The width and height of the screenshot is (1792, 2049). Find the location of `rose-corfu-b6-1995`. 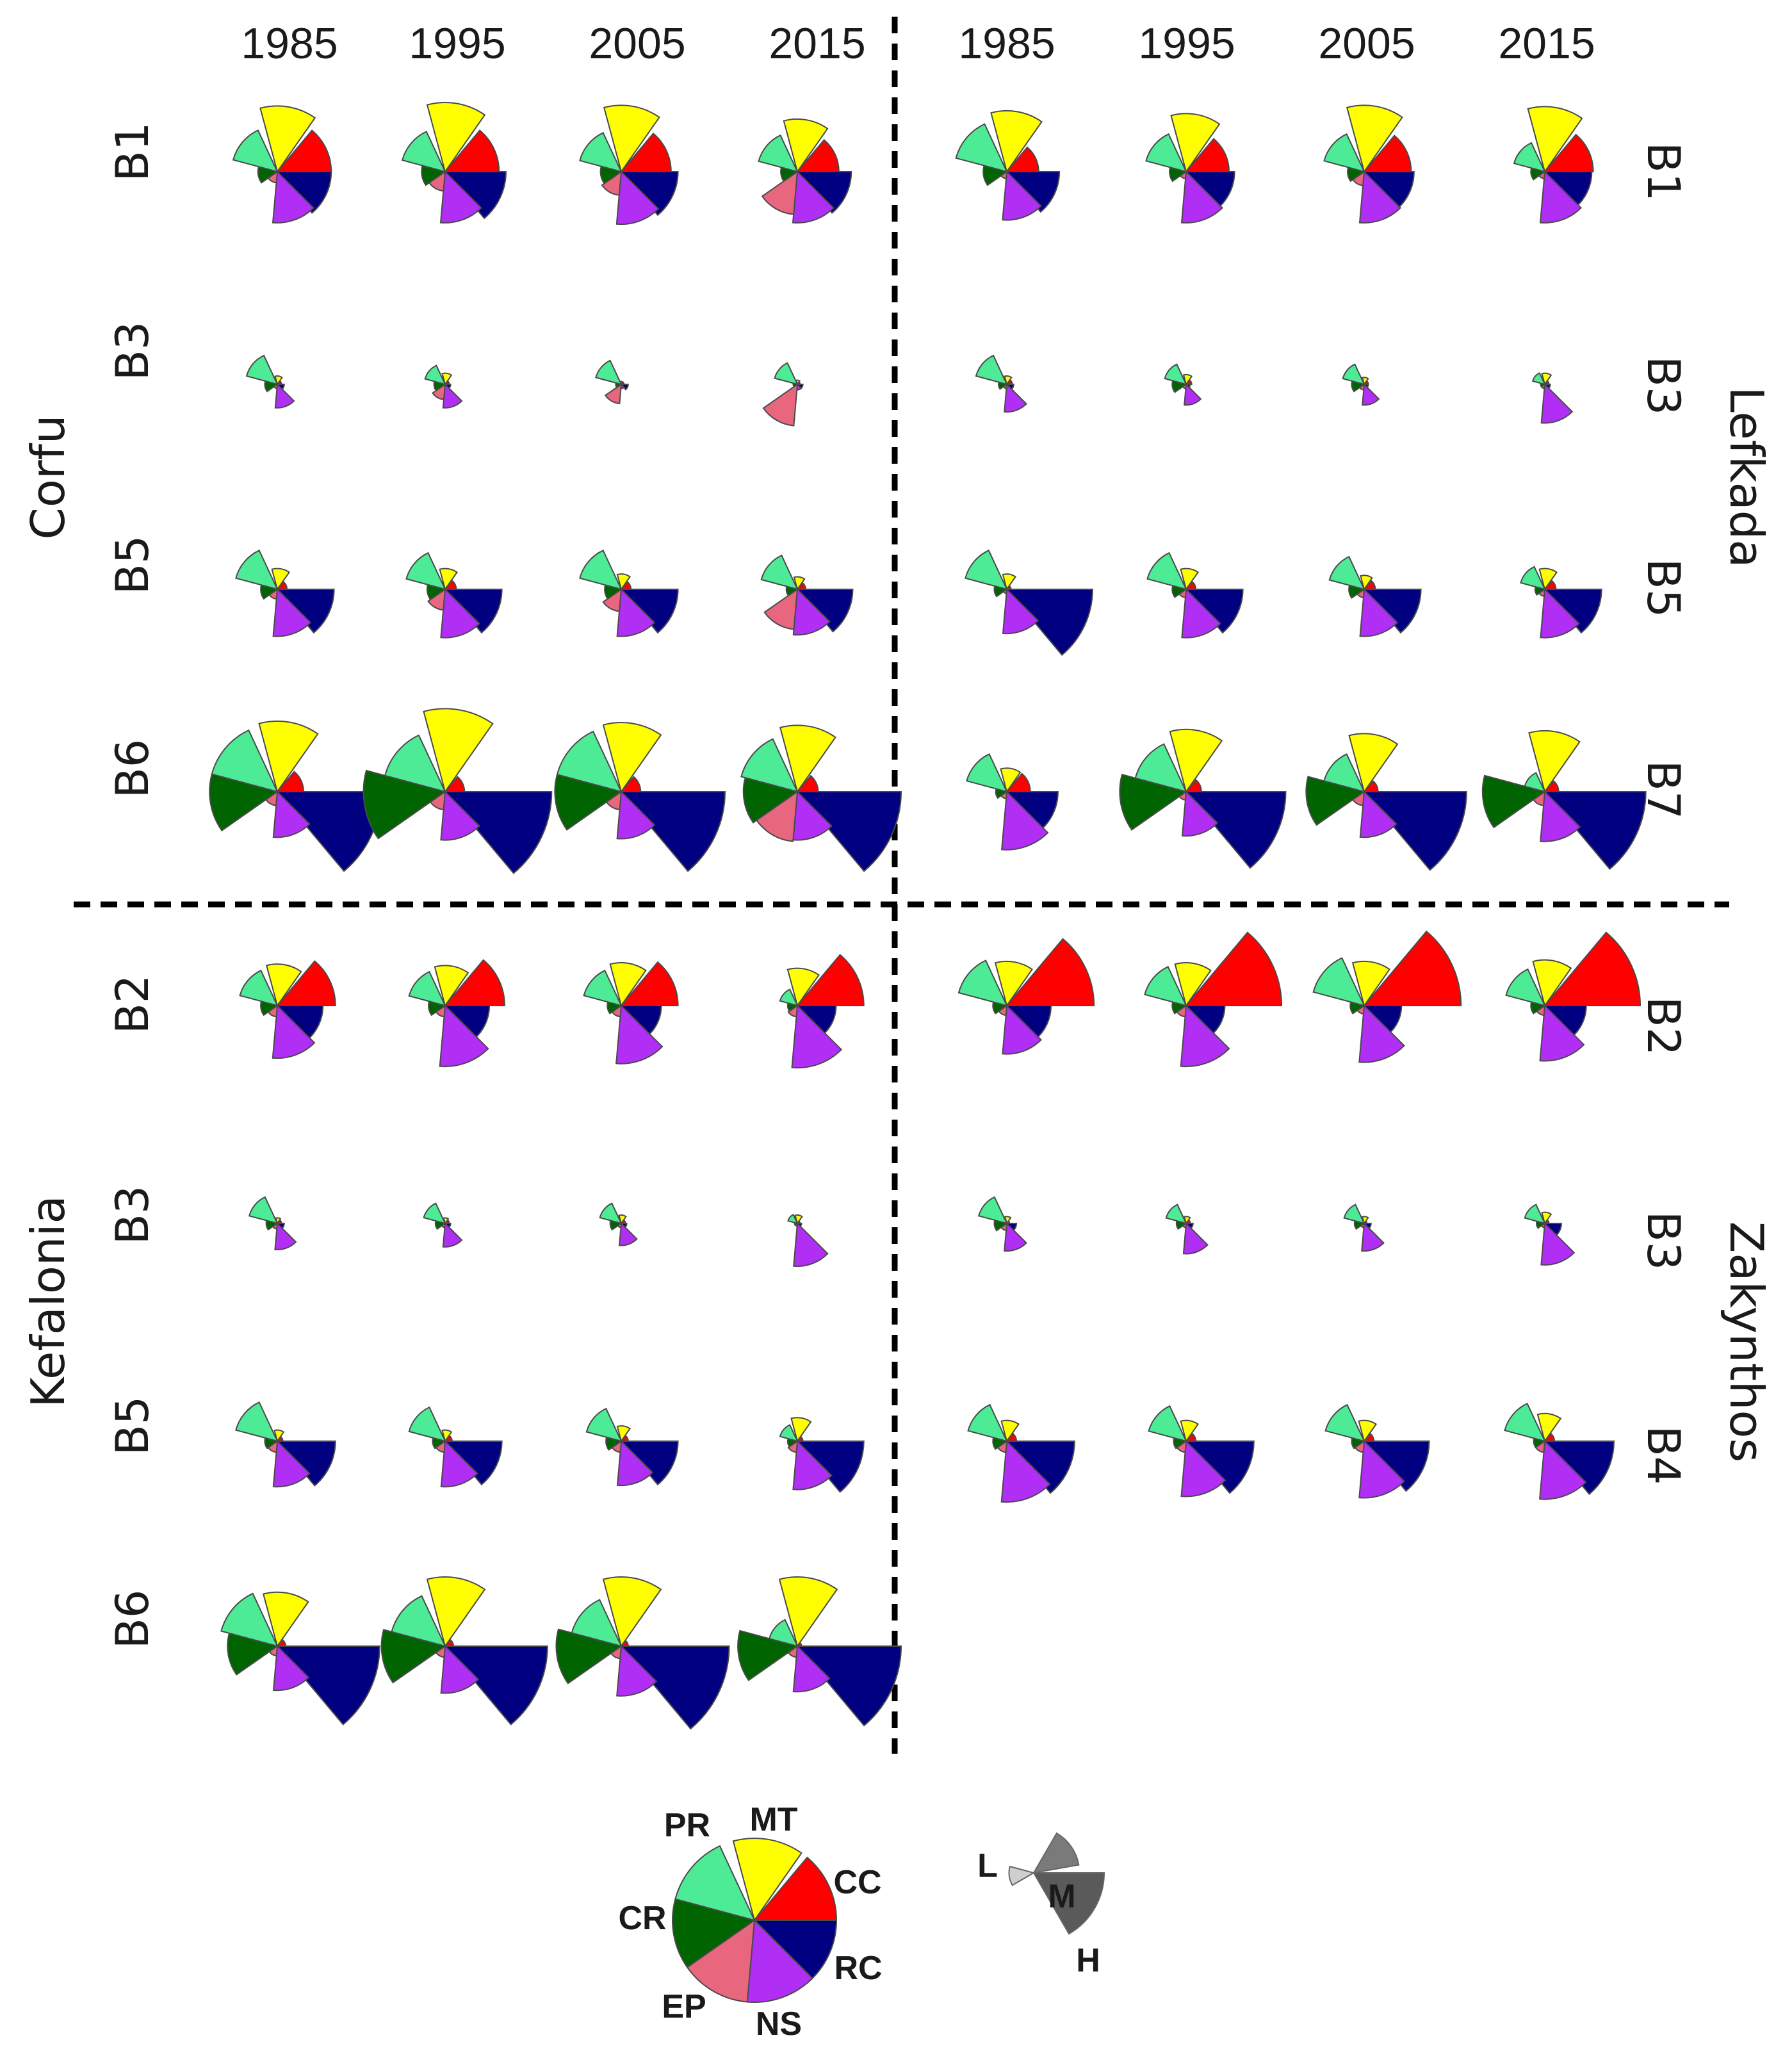

rose-corfu-b6-1995 is located at coordinates (457, 791).